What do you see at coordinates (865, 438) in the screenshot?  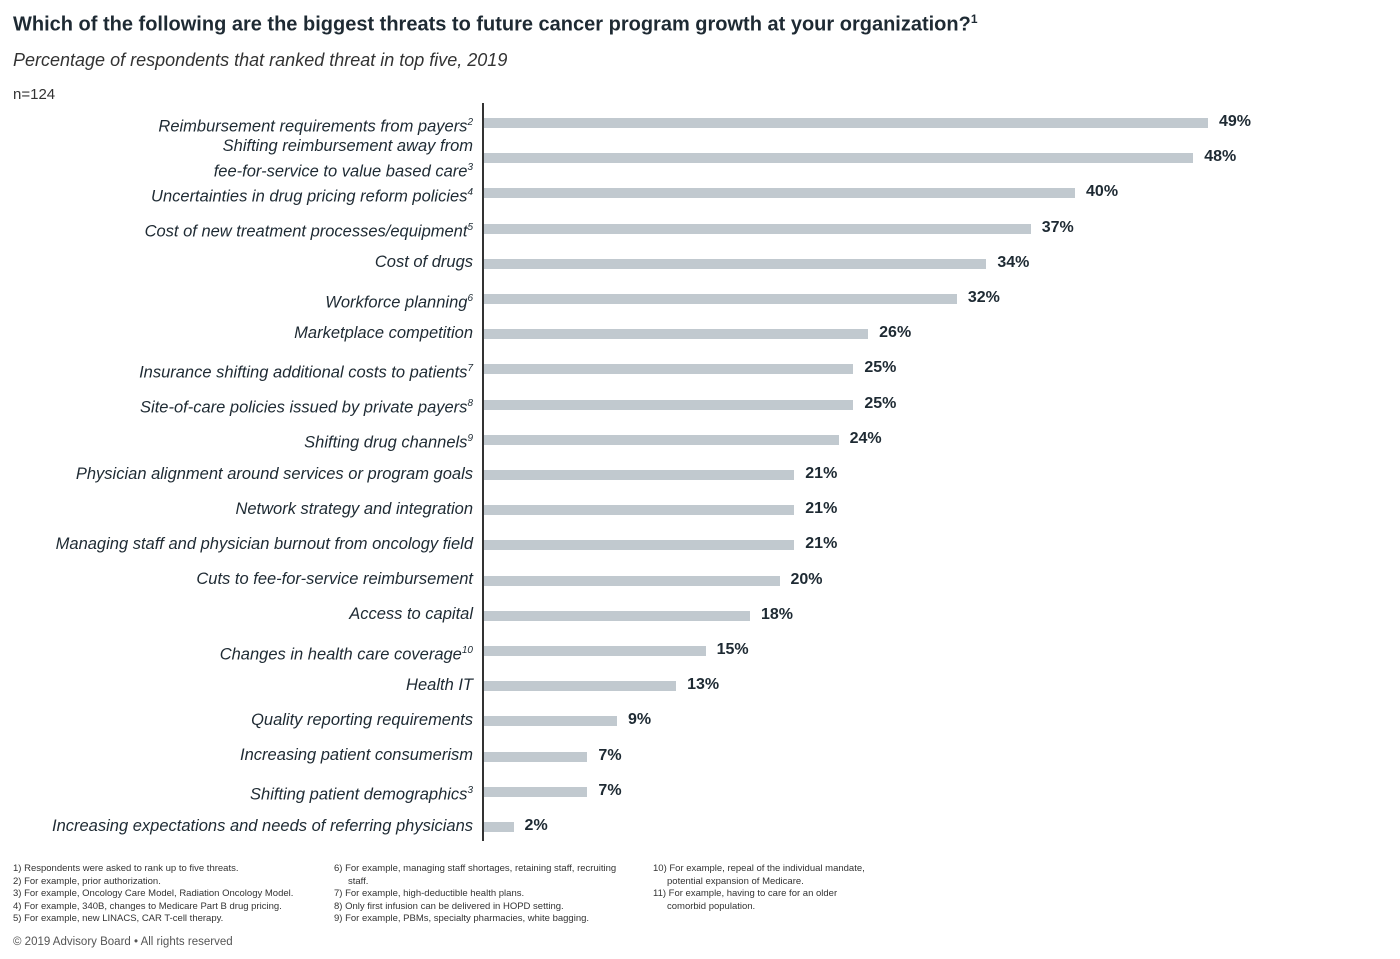 I see `data-label: 24%` at bounding box center [865, 438].